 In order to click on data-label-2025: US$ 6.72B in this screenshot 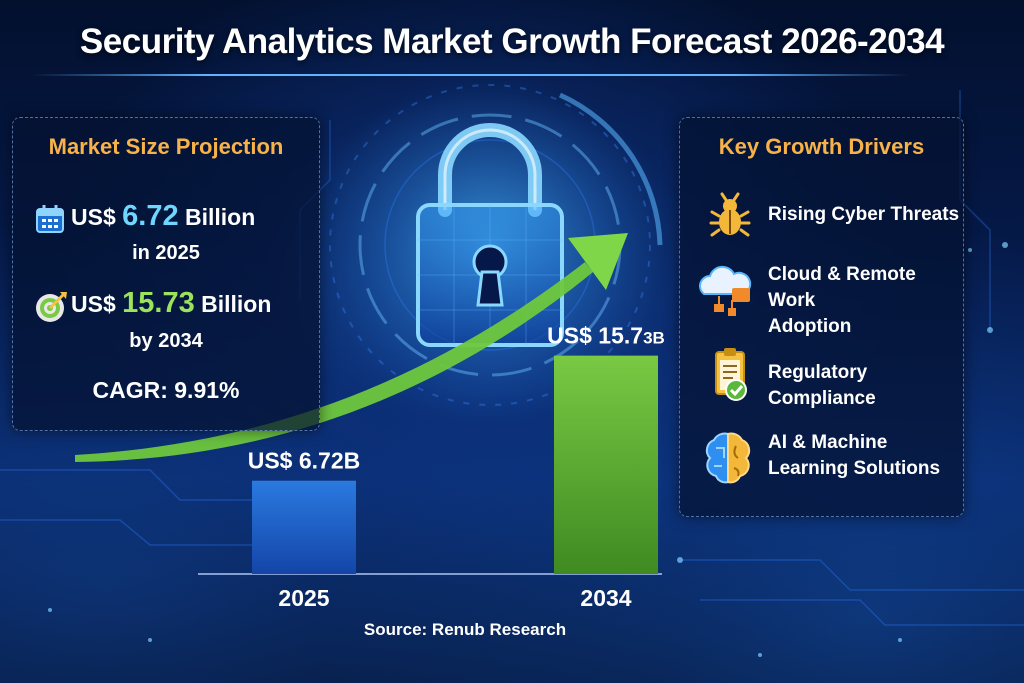, I will do `click(304, 461)`.